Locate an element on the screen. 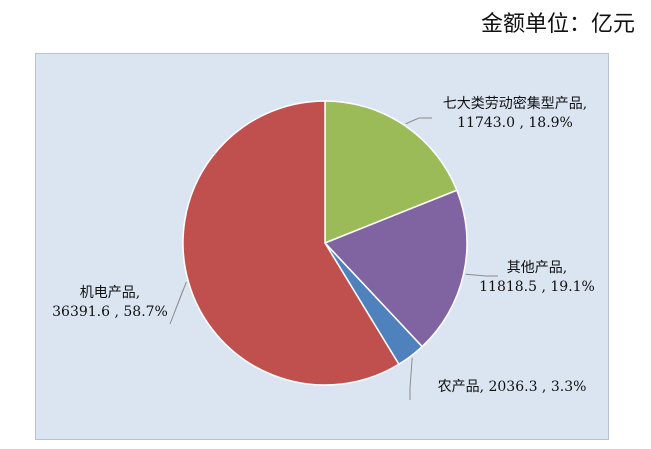  leader-line-agricultural is located at coordinates (411, 378).